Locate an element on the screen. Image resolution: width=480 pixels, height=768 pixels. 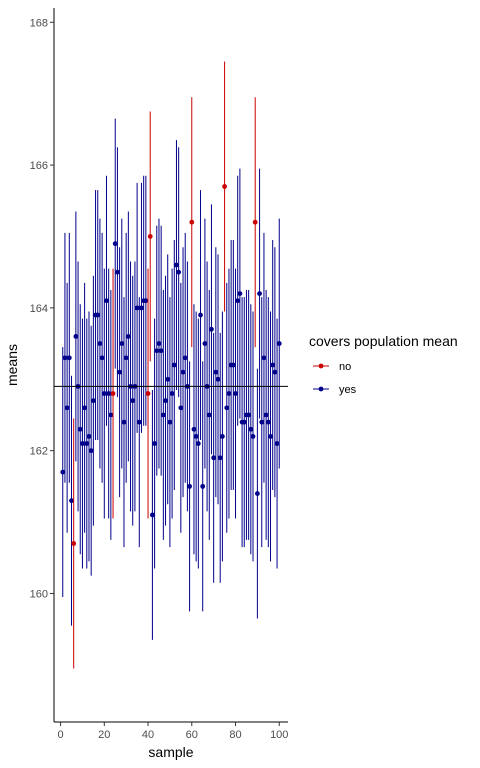
y-tick-label: 164 is located at coordinates (39, 309).